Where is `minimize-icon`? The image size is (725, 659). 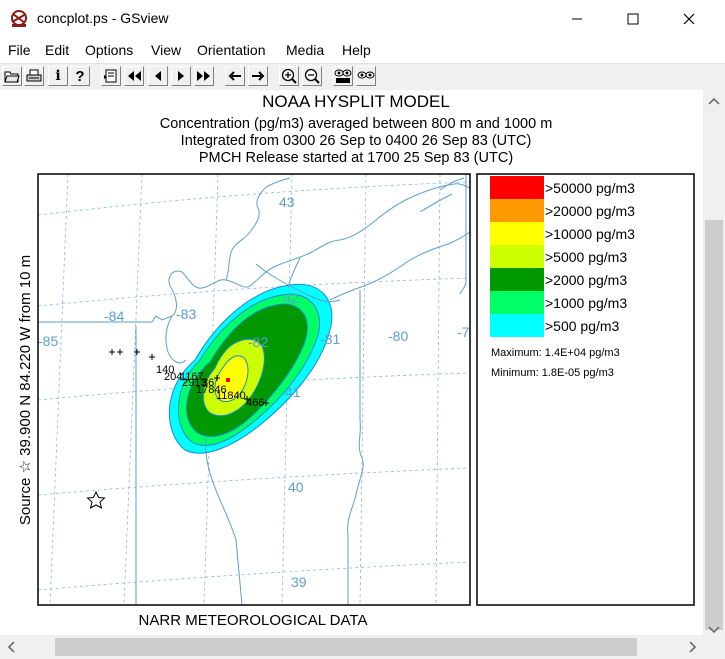
minimize-icon is located at coordinates (577, 19).